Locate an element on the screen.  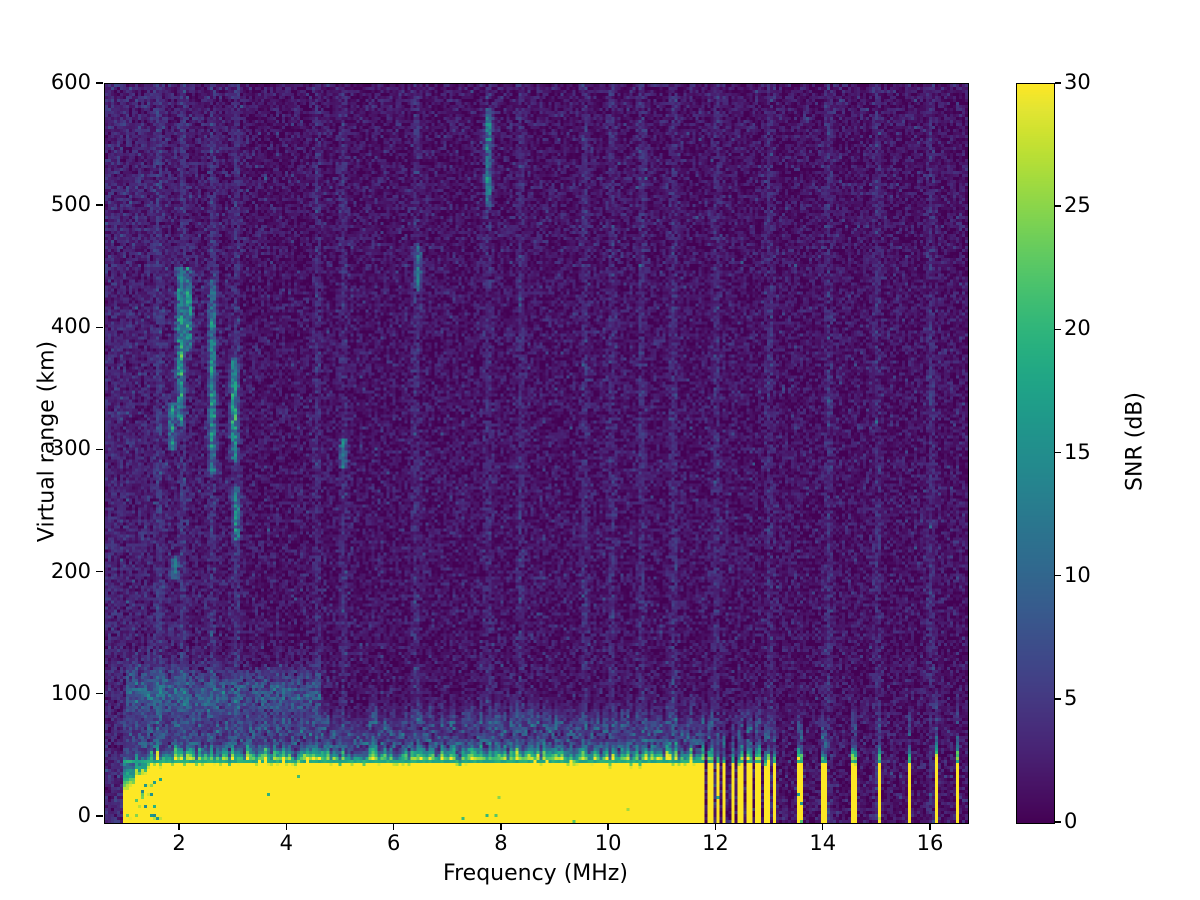
y-tick-label: 200 is located at coordinates (70, 570).